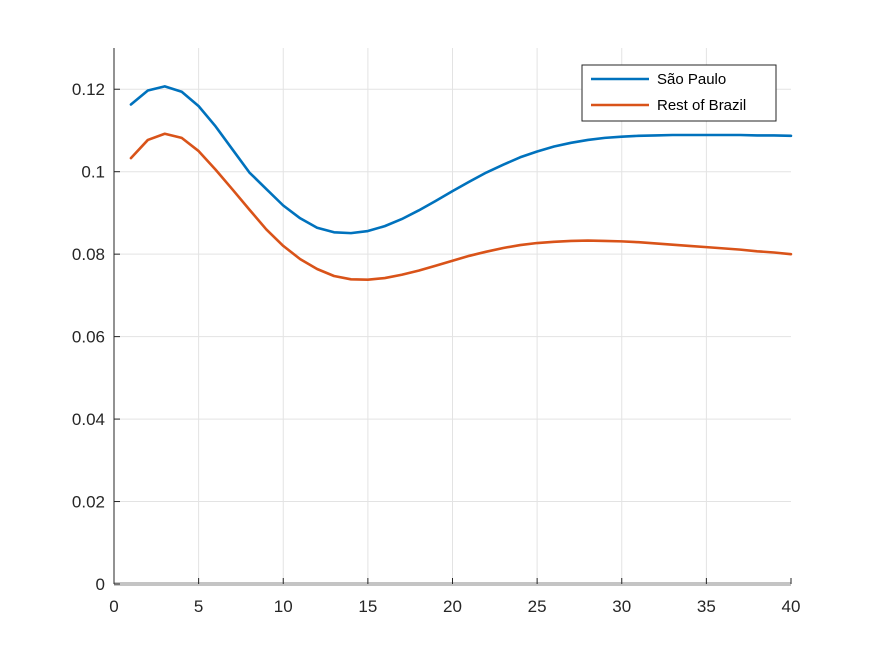  What do you see at coordinates (452, 606) in the screenshot?
I see `x-tick-label: 20` at bounding box center [452, 606].